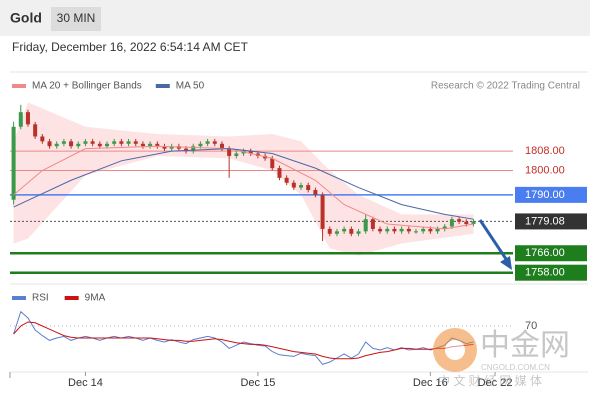 The image size is (590, 400). What do you see at coordinates (545, 170) in the screenshot?
I see `price-level-label: 1800.00` at bounding box center [545, 170].